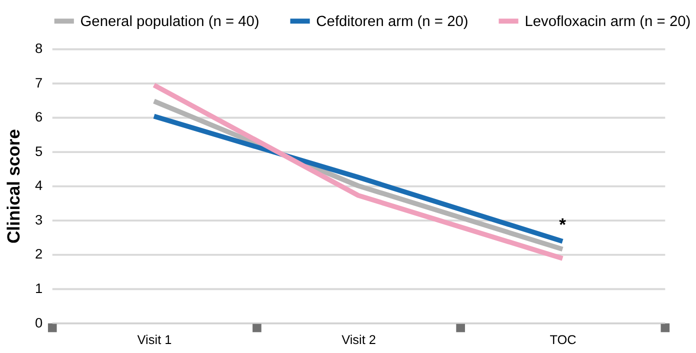  Describe the element at coordinates (38, 117) in the screenshot. I see `y-tick-label: 6` at that location.